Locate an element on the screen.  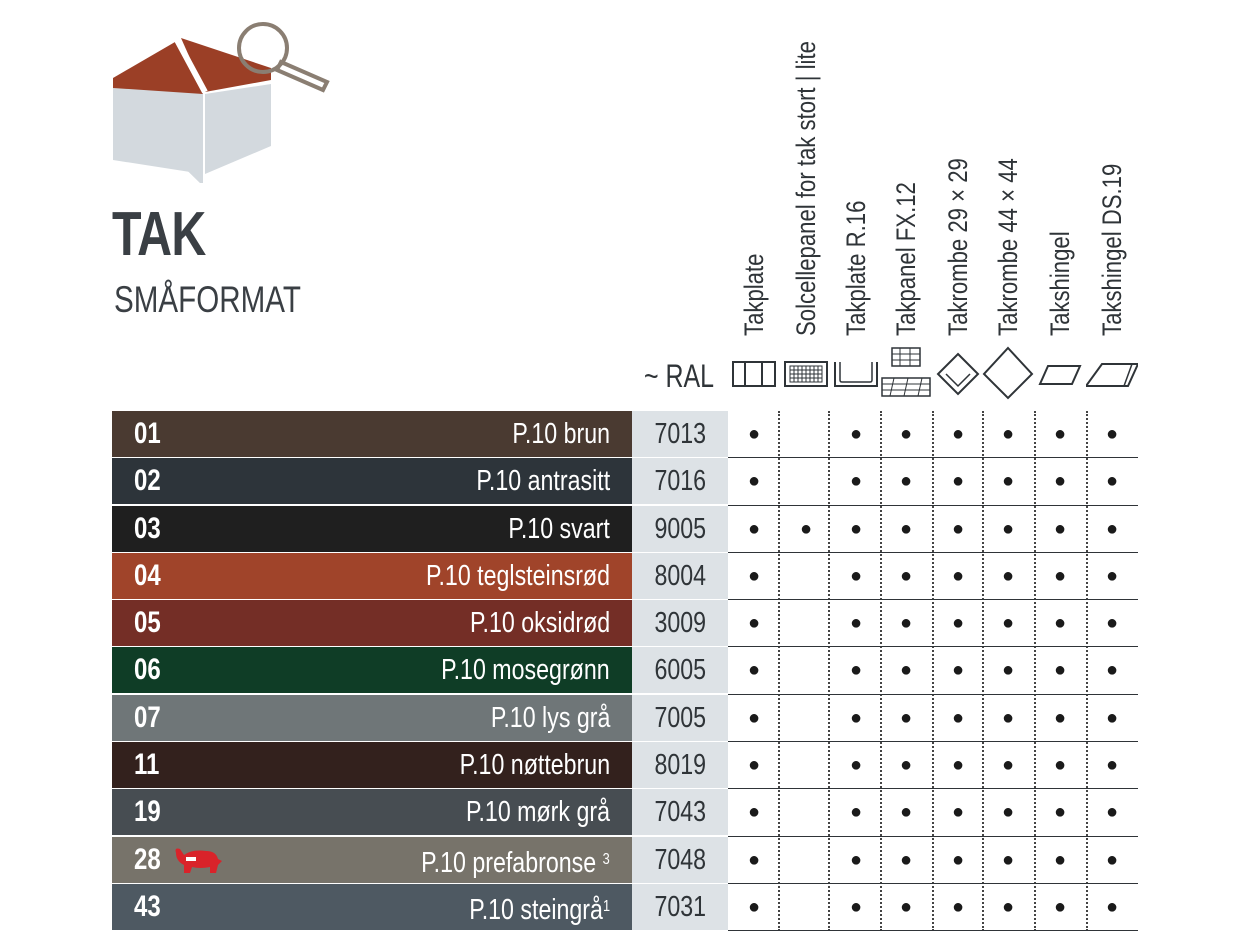
color-number: 07 is located at coordinates (147, 717).